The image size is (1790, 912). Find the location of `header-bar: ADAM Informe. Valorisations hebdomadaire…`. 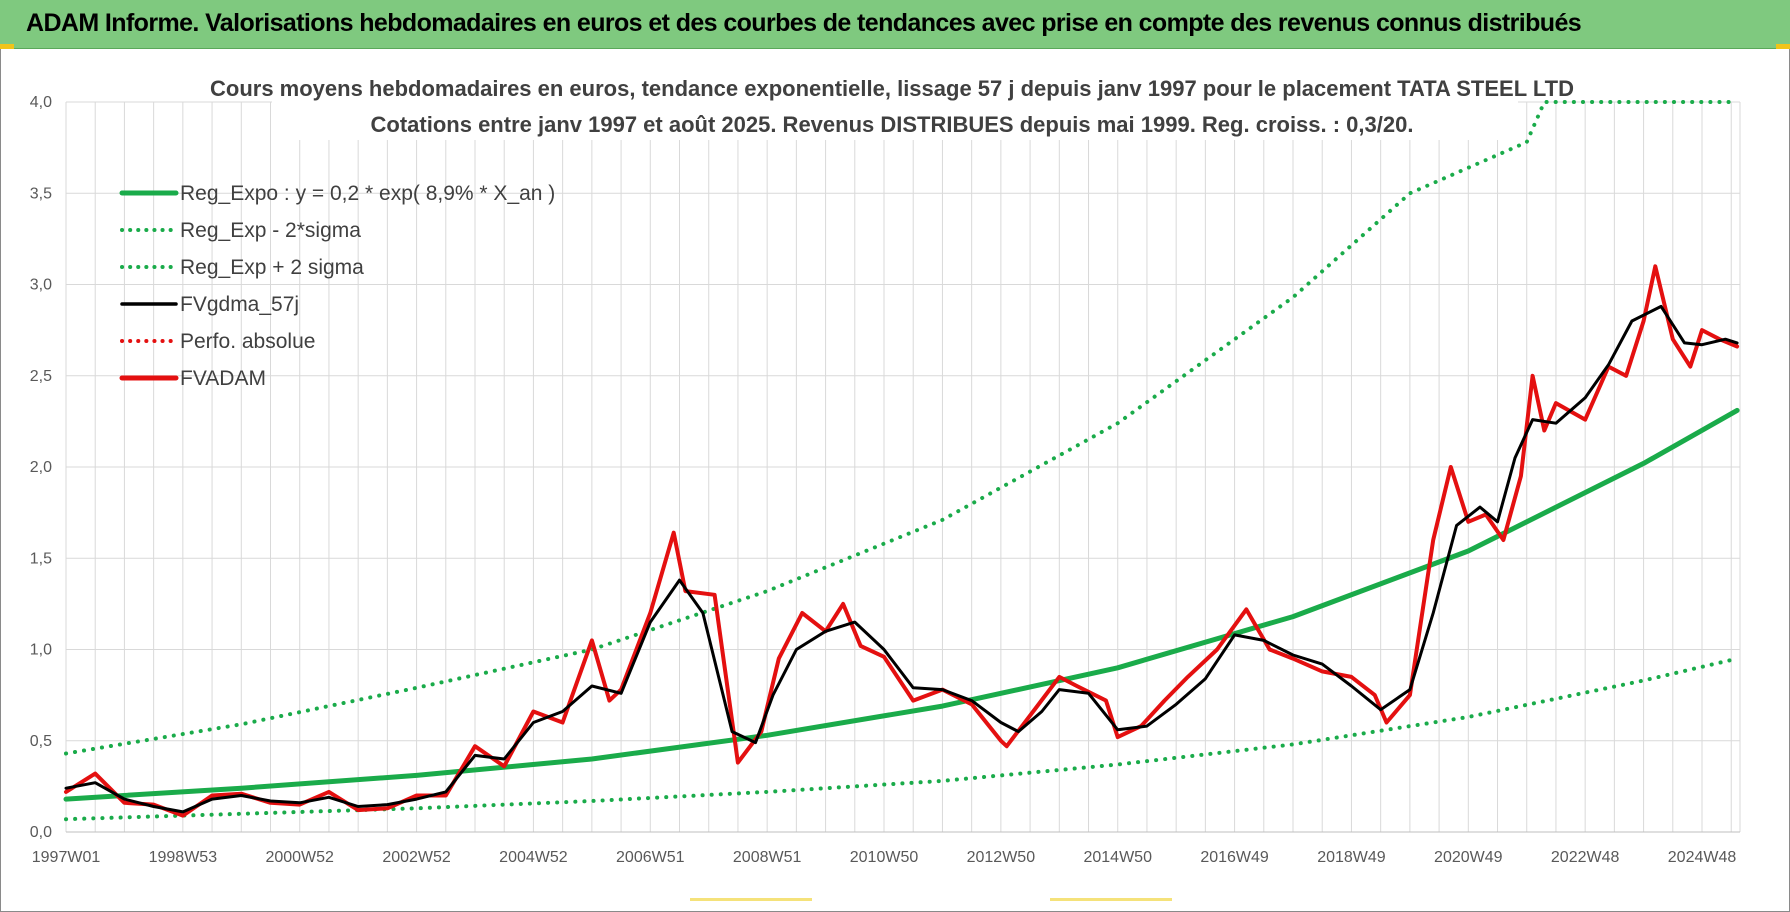

header-bar: ADAM Informe. Valorisations hebdomadaire… is located at coordinates (895, 24).